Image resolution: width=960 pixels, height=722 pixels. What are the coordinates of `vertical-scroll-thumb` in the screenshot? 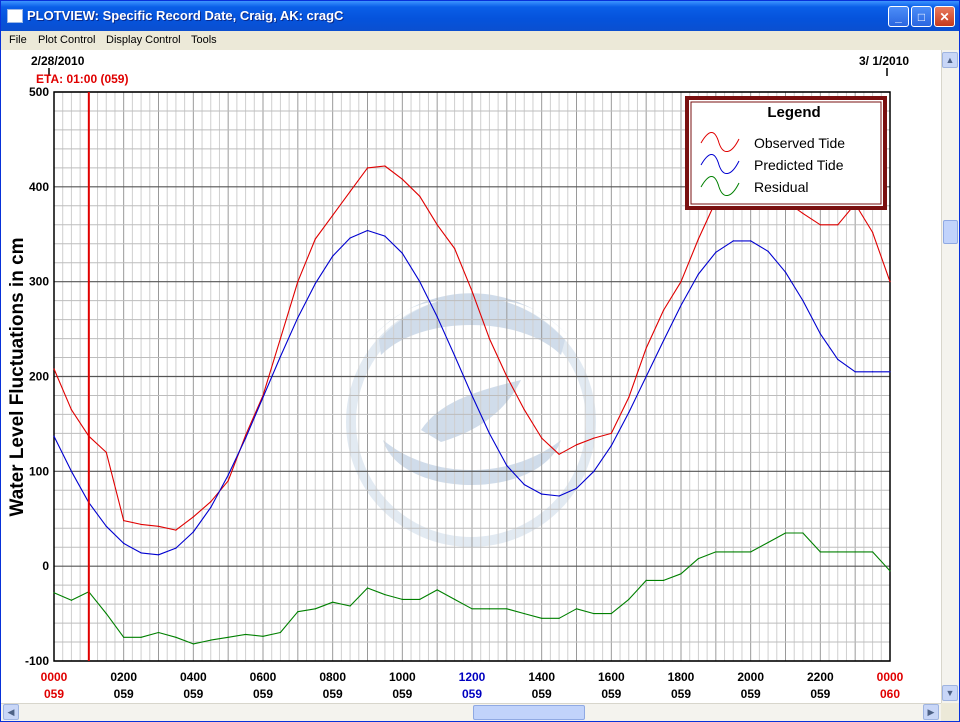 It's located at (950, 232).